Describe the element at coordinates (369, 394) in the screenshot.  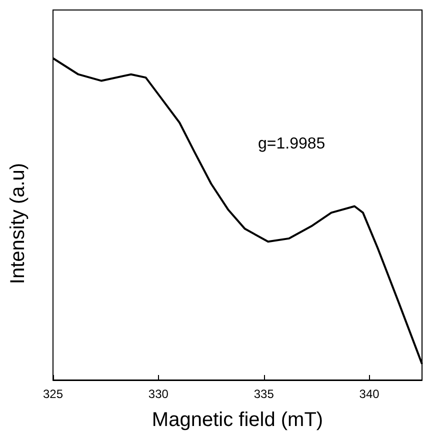
I see `x-tick-label: 340` at that location.